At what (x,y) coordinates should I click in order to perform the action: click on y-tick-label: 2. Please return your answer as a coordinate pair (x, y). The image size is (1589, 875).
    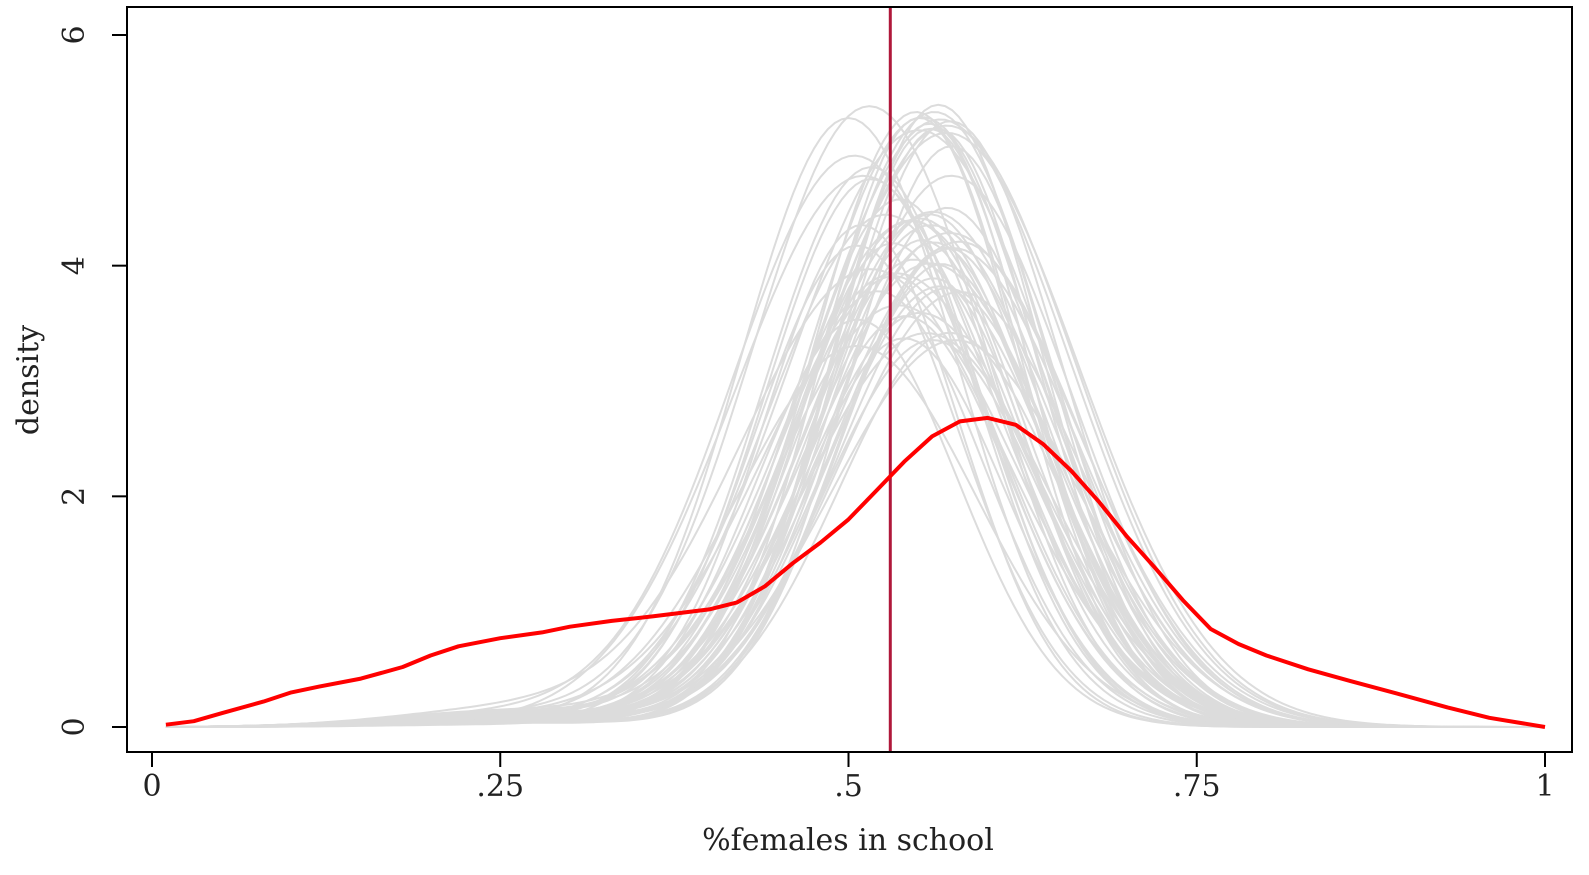
    Looking at the image, I should click on (74, 496).